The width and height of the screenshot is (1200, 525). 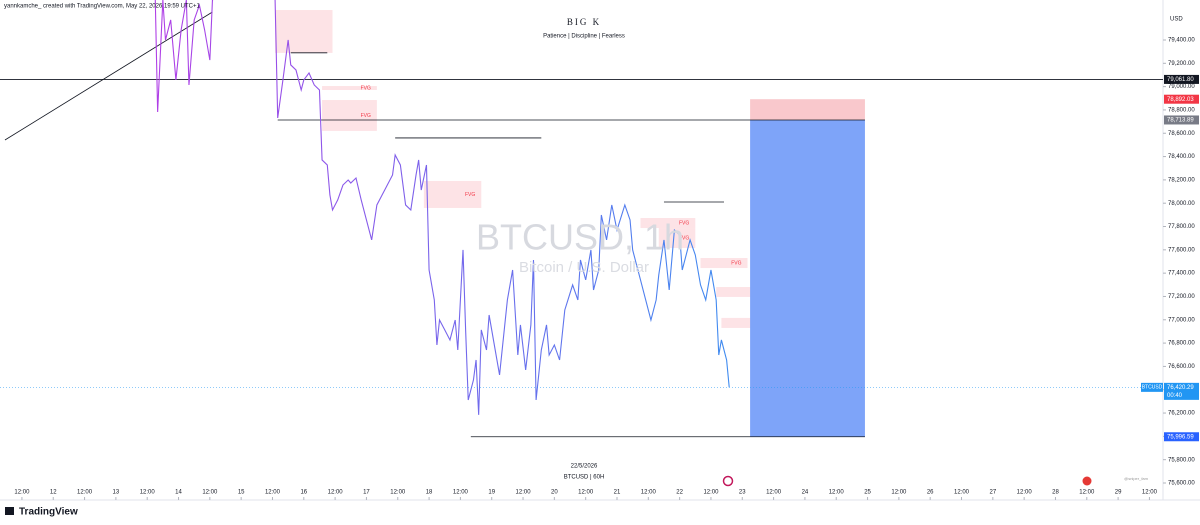 I want to click on currency-label: USD, so click(x=1176, y=20).